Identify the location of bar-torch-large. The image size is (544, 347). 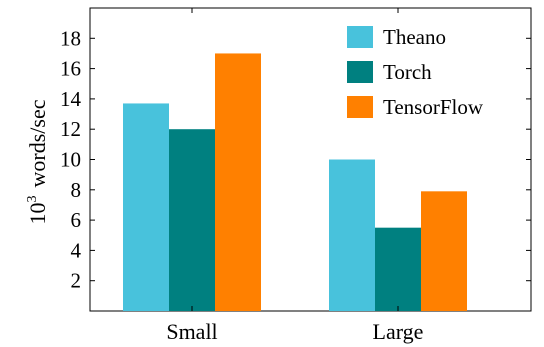
(398, 269).